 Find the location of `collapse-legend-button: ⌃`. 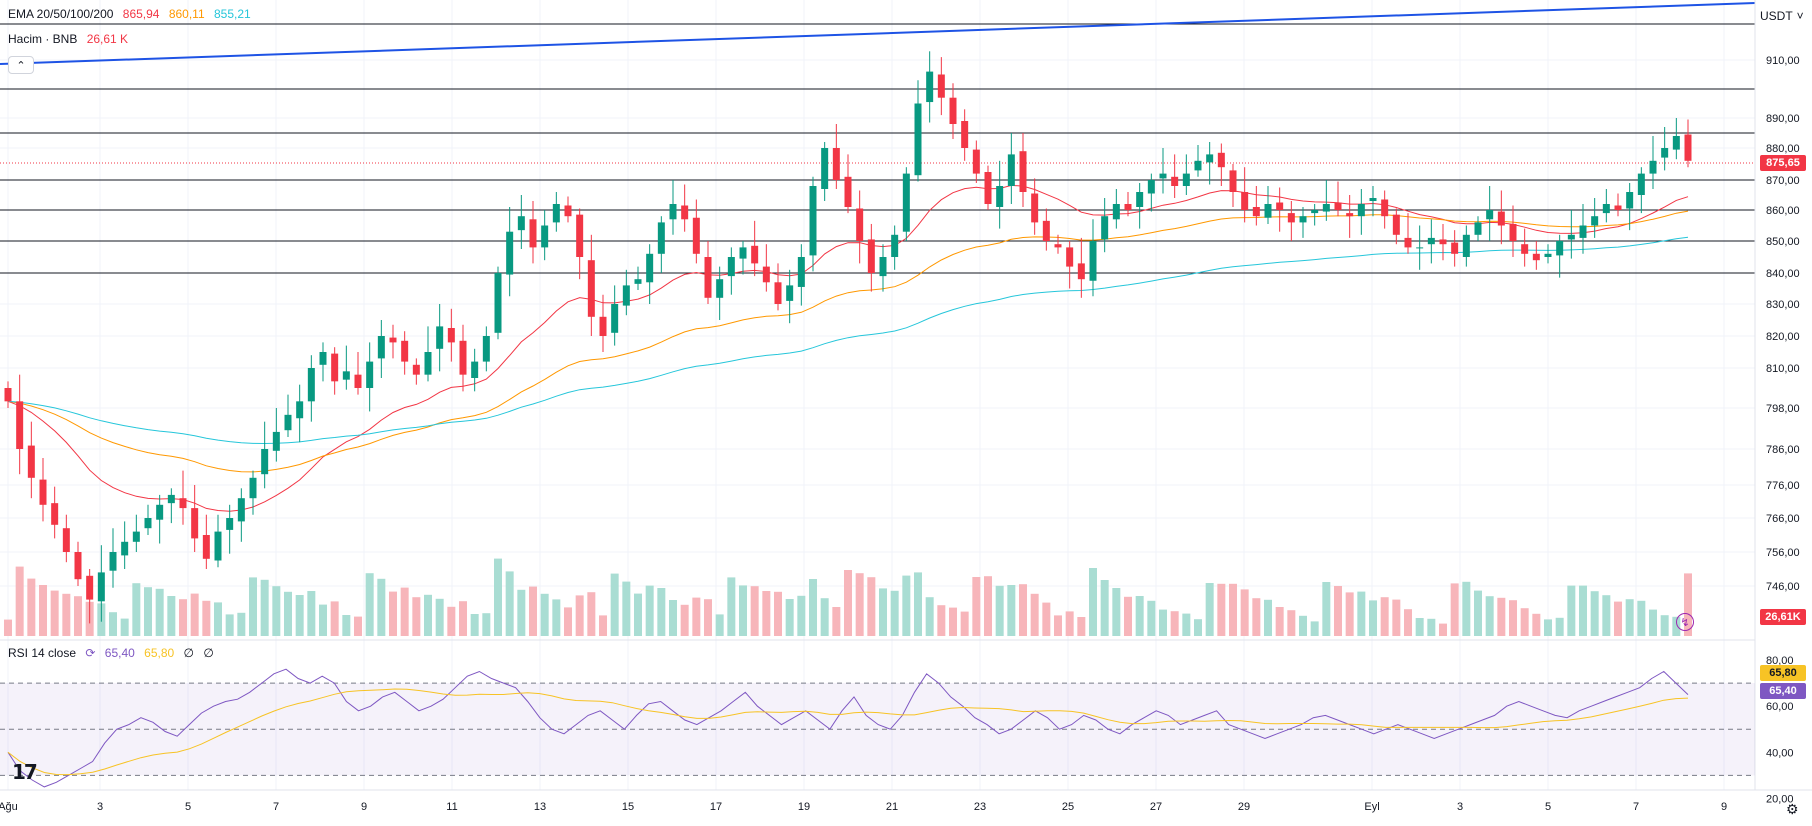

collapse-legend-button: ⌃ is located at coordinates (21, 65).